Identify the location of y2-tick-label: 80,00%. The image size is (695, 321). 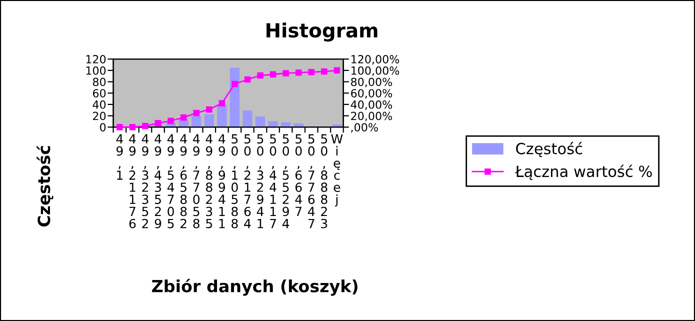
(371, 83).